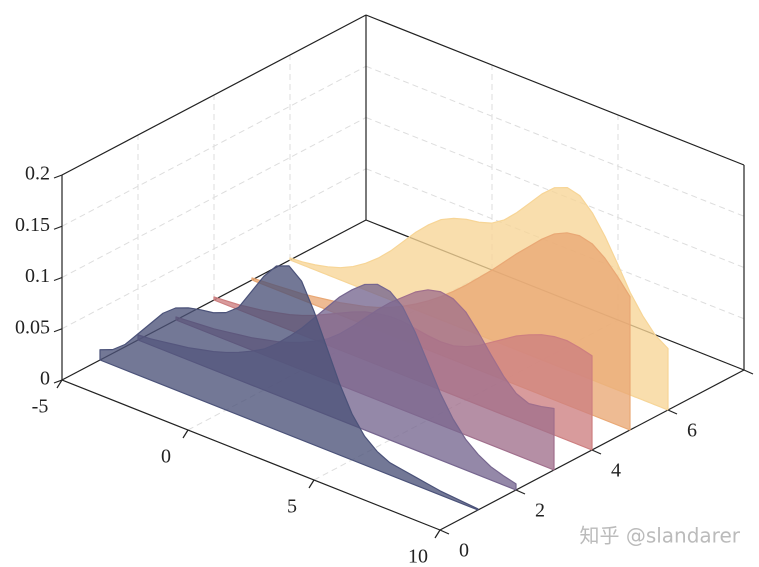 The height and width of the screenshot is (567, 759). Describe the element at coordinates (166, 457) in the screenshot. I see `x-tick-label: 0` at that location.